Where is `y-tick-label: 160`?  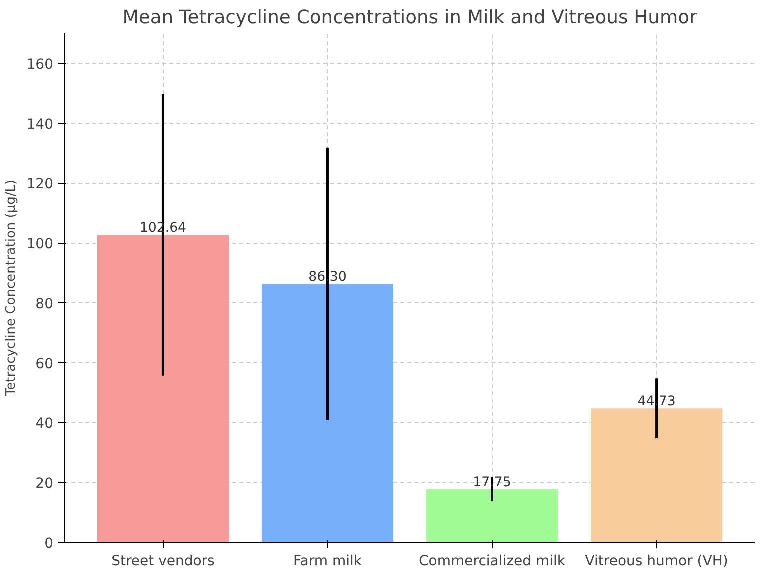
y-tick-label: 160 is located at coordinates (40, 64).